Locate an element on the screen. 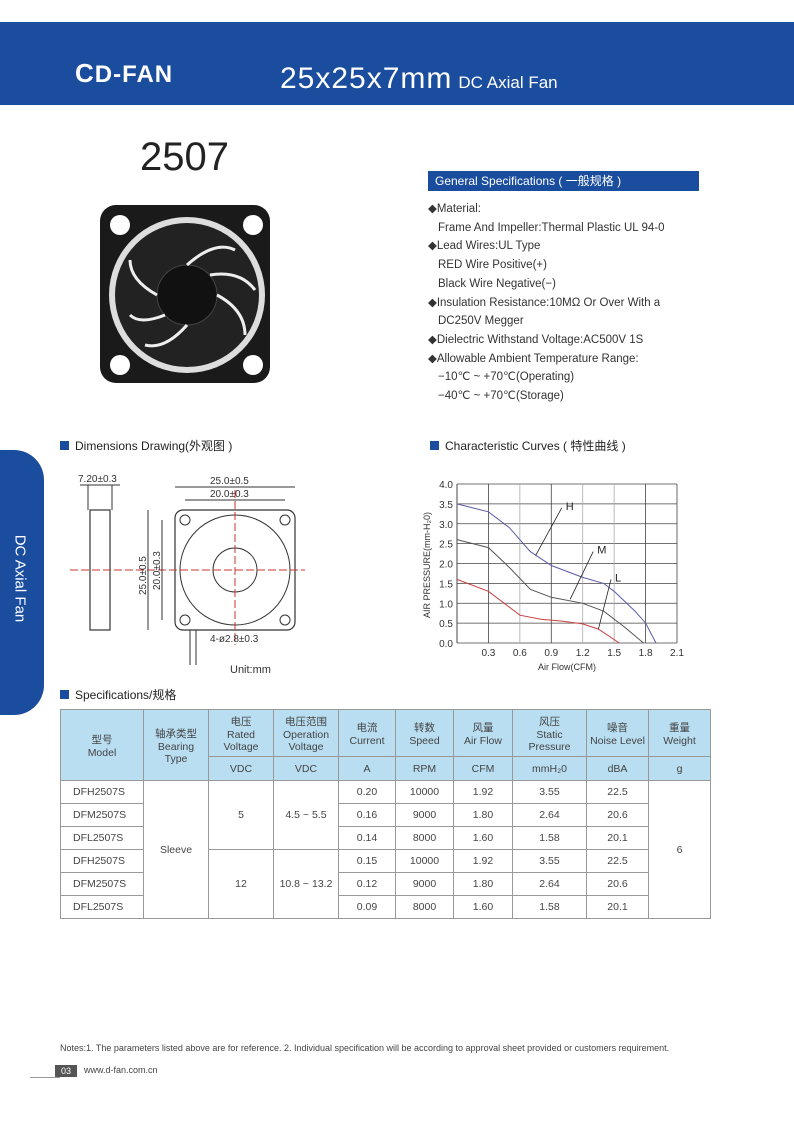  unit-label: Unit:mm is located at coordinates (250, 670).